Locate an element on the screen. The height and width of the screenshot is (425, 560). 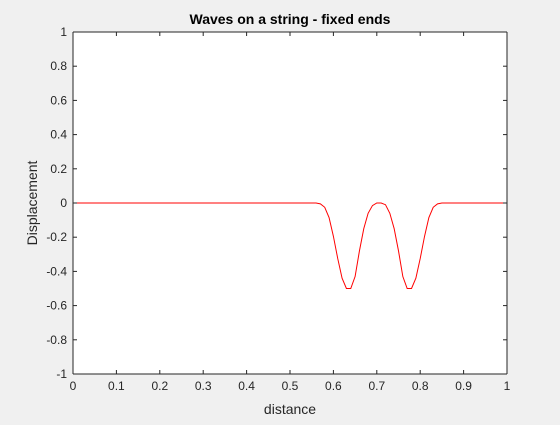
x-tick-label: 0 is located at coordinates (73, 386).